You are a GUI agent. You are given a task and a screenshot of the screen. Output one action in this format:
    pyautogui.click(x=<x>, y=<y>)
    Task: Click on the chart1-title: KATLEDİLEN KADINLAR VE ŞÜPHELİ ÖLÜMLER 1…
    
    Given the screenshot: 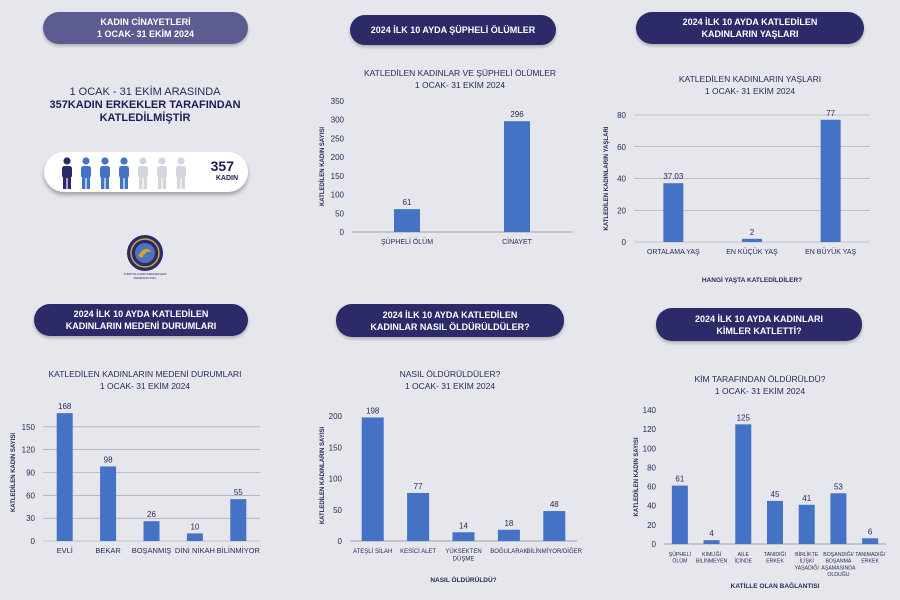 What is the action you would take?
    pyautogui.click(x=460, y=79)
    